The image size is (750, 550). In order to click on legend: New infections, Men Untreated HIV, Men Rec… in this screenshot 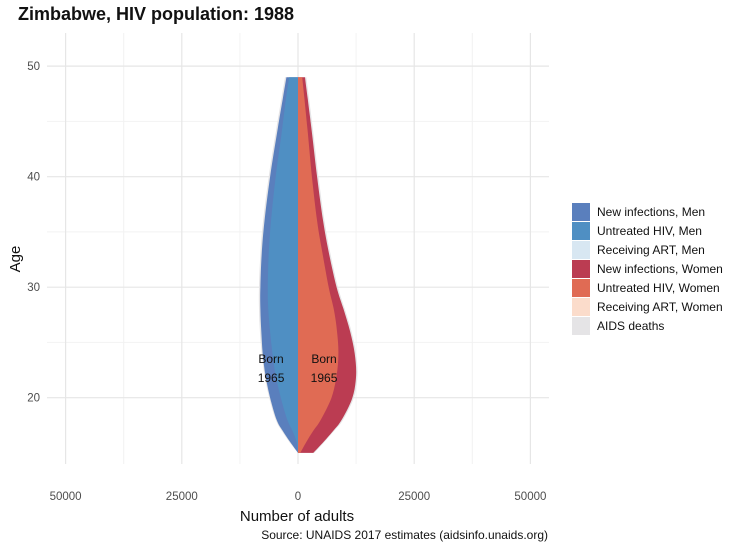, I will do `click(647, 269)`.